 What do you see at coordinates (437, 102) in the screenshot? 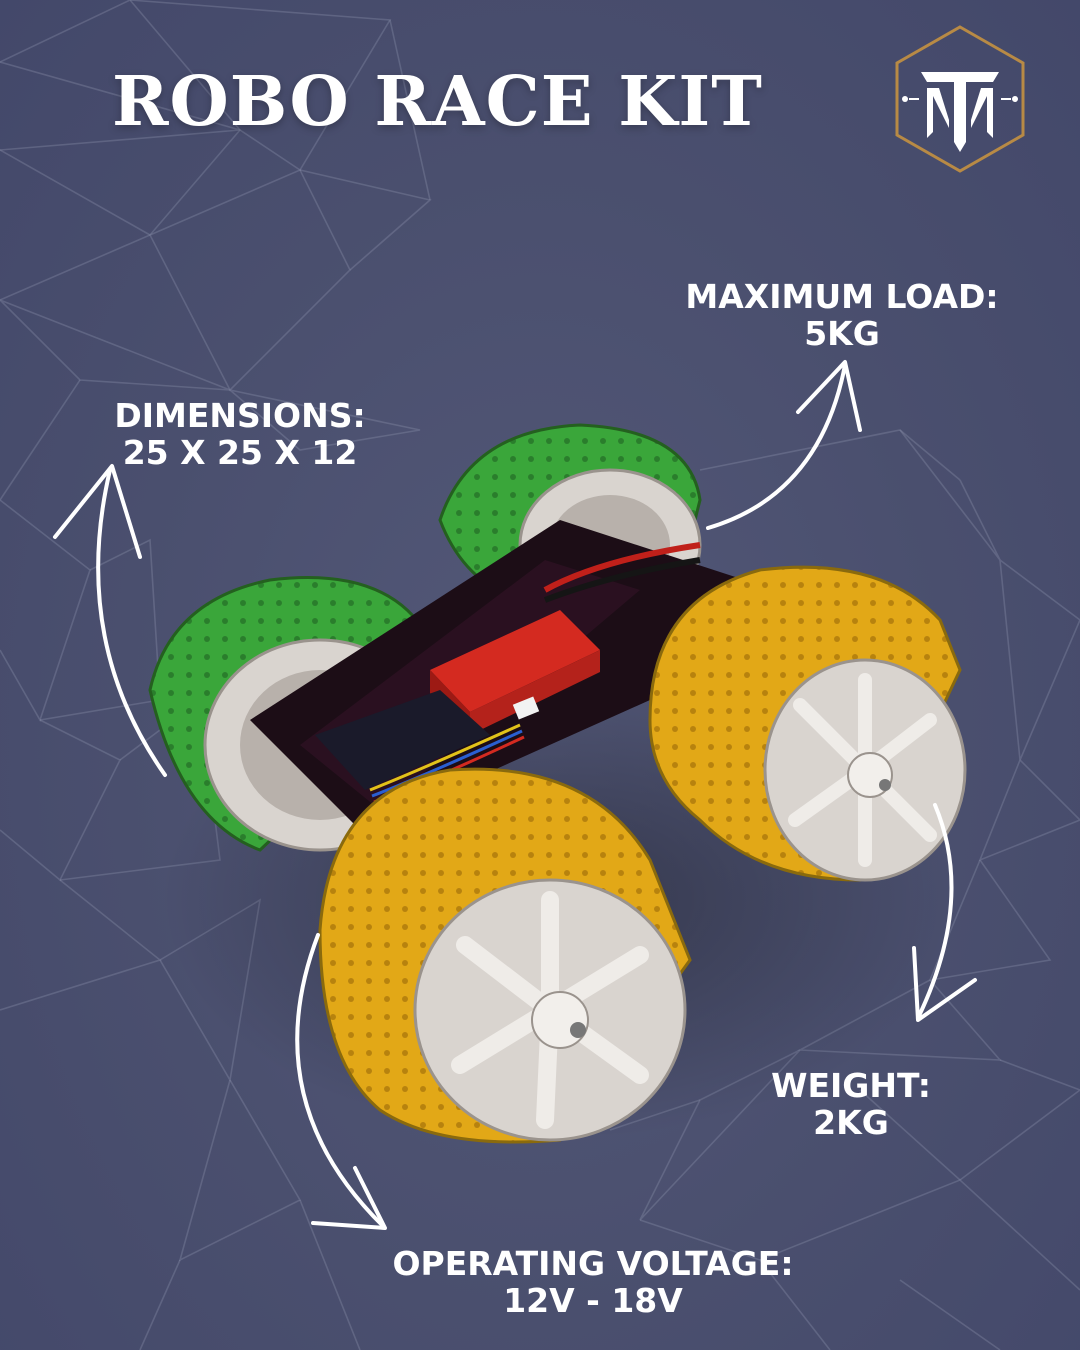
I see `page-title: ROBO RACE KIT` at bounding box center [437, 102].